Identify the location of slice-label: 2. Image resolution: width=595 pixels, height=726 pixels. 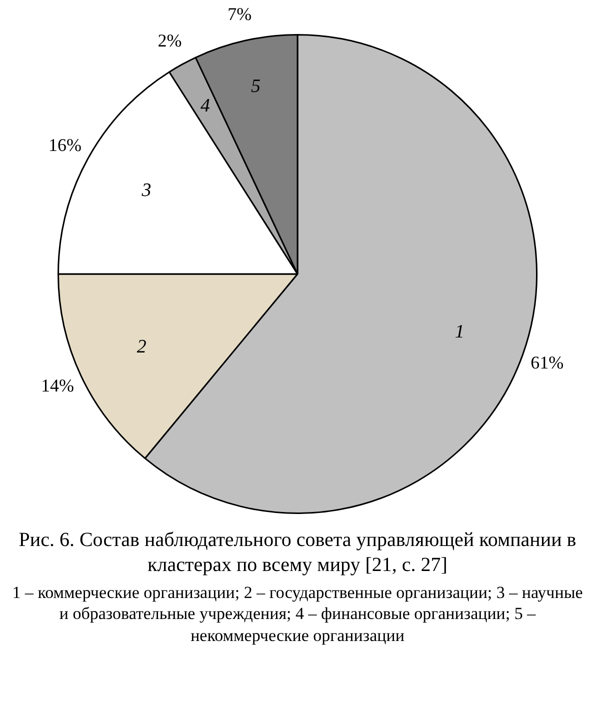
(141, 347).